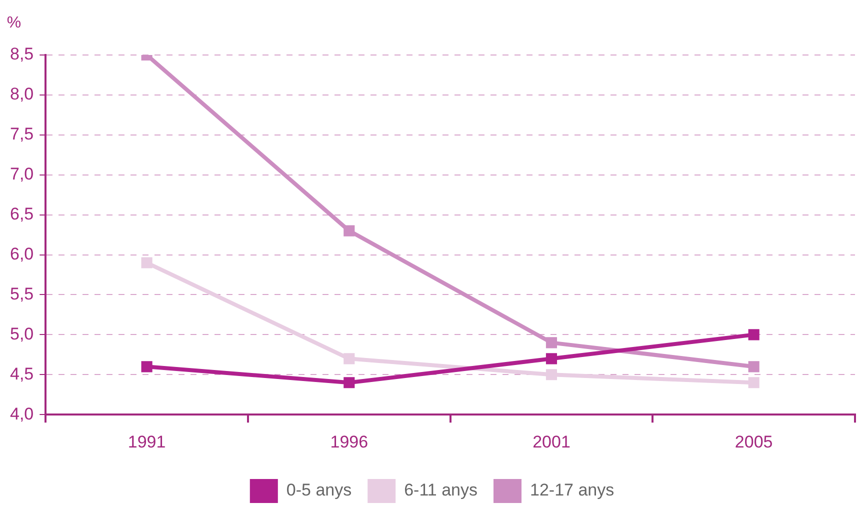 The height and width of the screenshot is (513, 864). What do you see at coordinates (22, 134) in the screenshot?
I see `y-tick-label: 7,5` at bounding box center [22, 134].